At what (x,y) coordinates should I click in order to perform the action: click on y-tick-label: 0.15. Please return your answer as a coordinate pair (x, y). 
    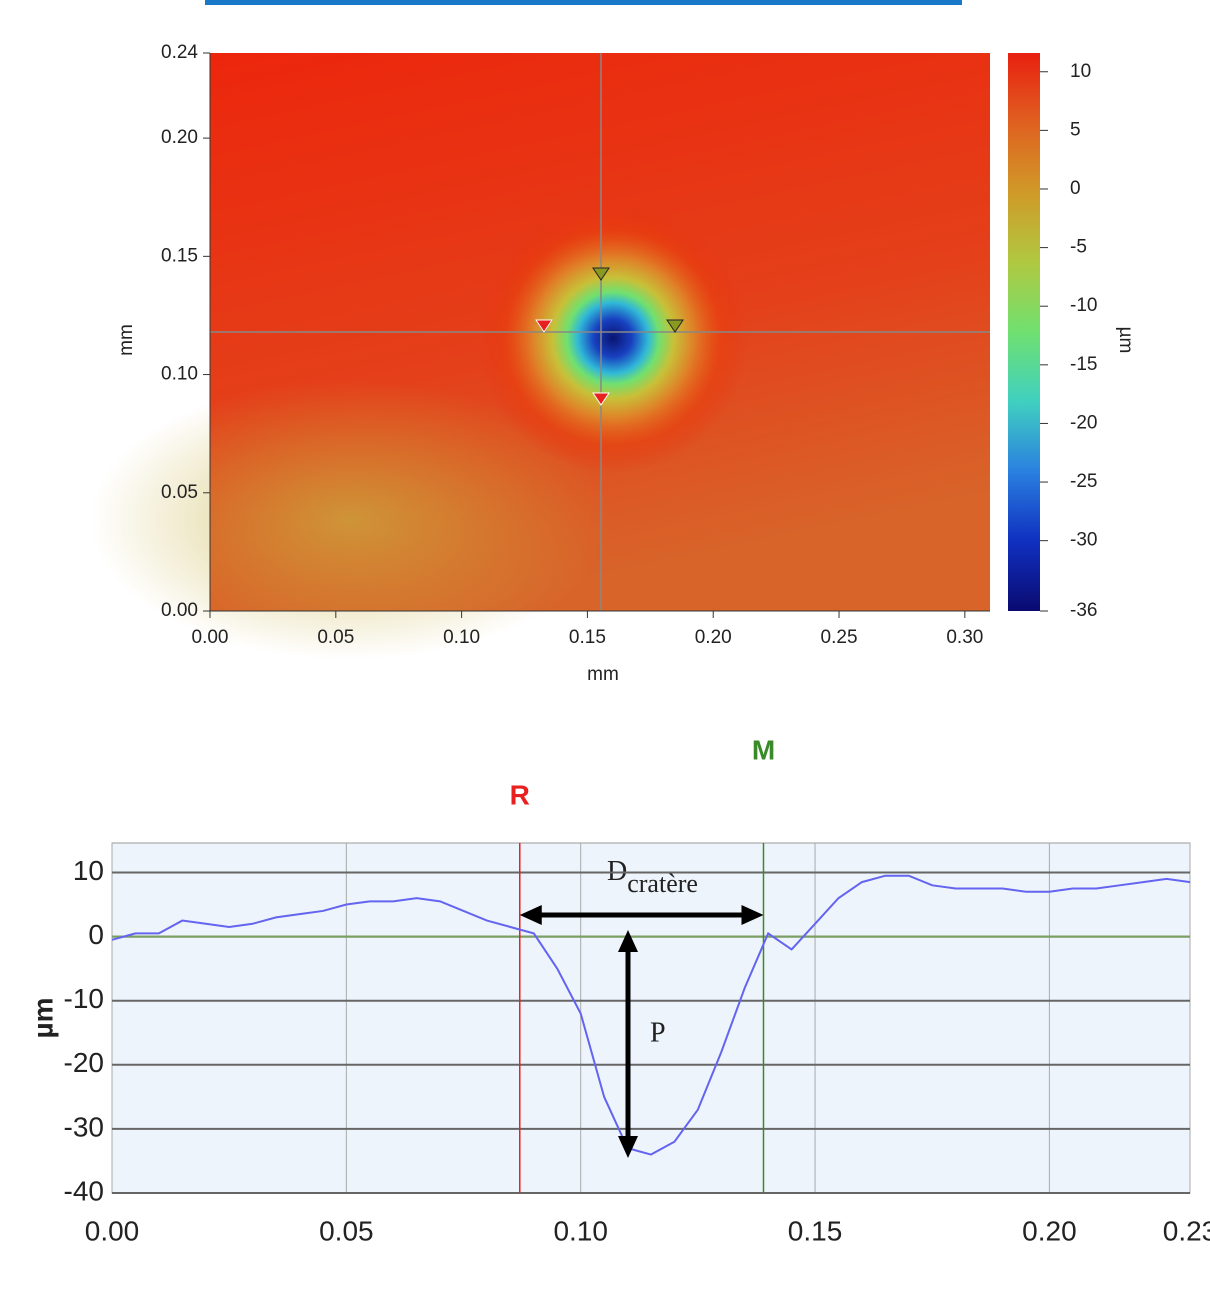
    Looking at the image, I should click on (179, 255).